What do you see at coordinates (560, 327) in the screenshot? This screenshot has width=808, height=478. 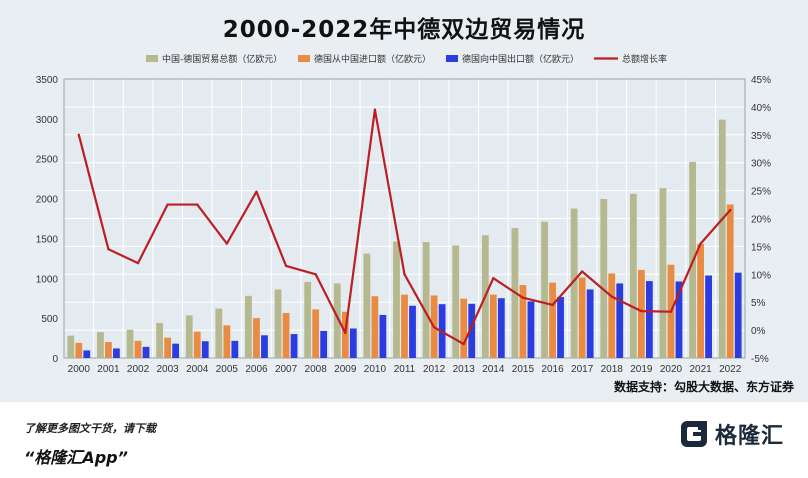 I see `bar-2-2016` at bounding box center [560, 327].